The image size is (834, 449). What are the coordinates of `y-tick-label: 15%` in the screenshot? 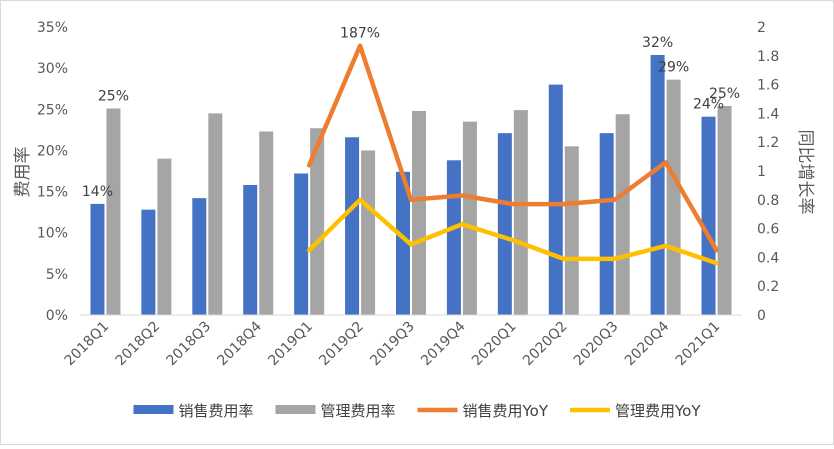 It's located at (52, 193).